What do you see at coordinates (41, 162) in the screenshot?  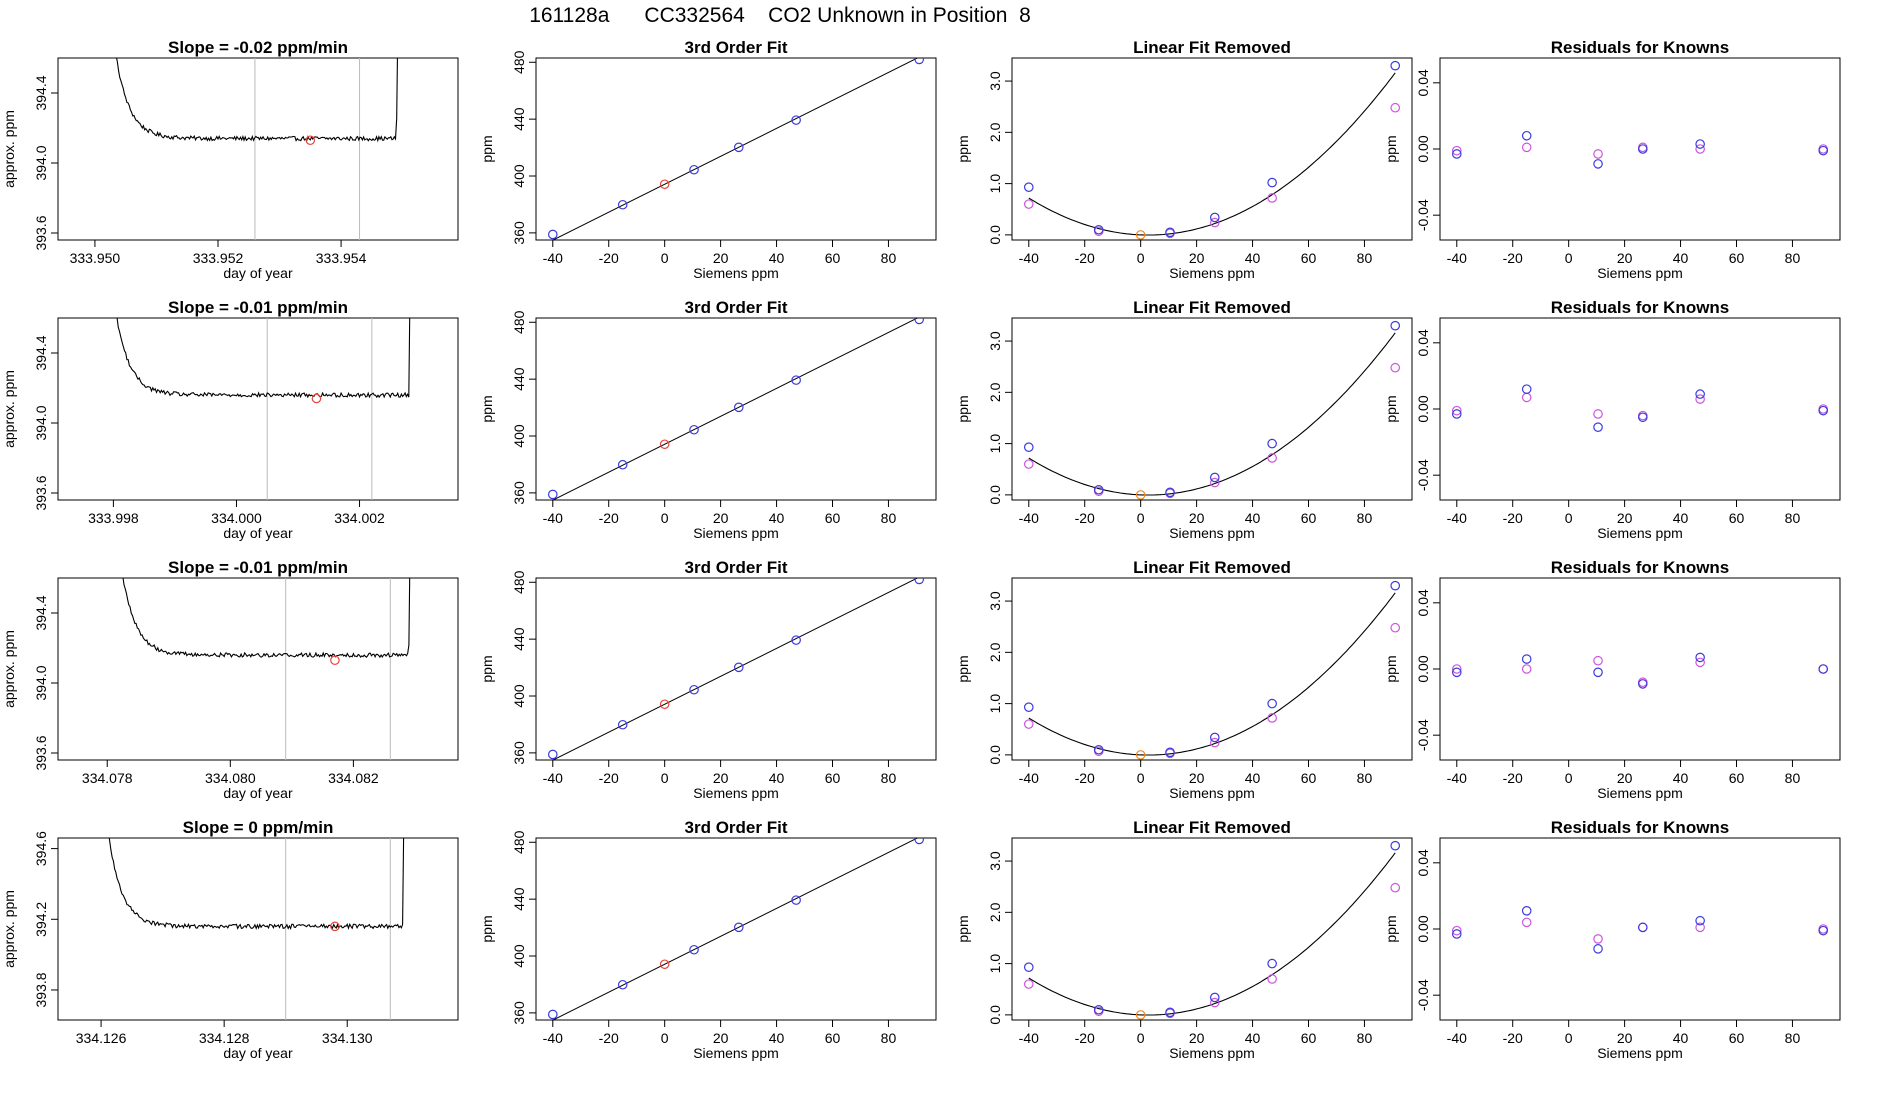 I see `y-tick-label: 394.0` at bounding box center [41, 162].